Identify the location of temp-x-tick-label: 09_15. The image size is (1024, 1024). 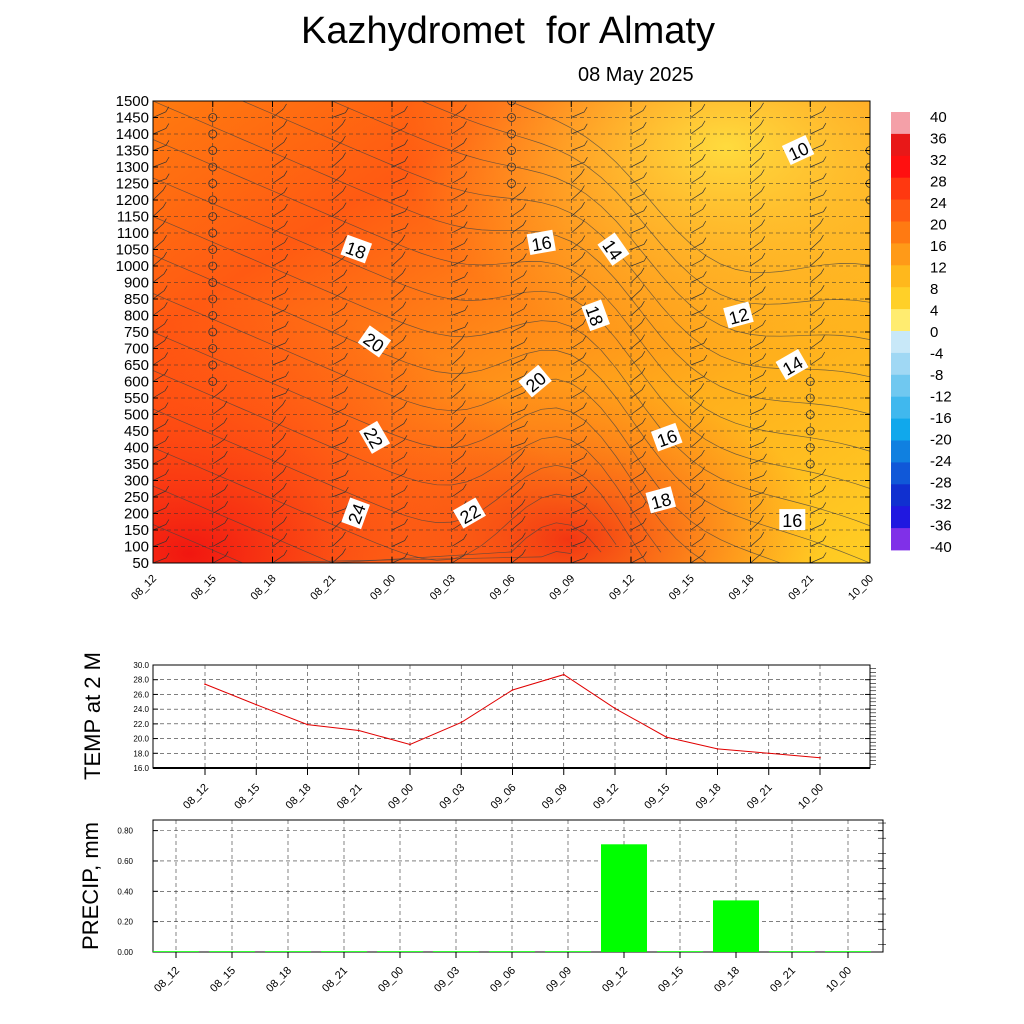
(657, 797).